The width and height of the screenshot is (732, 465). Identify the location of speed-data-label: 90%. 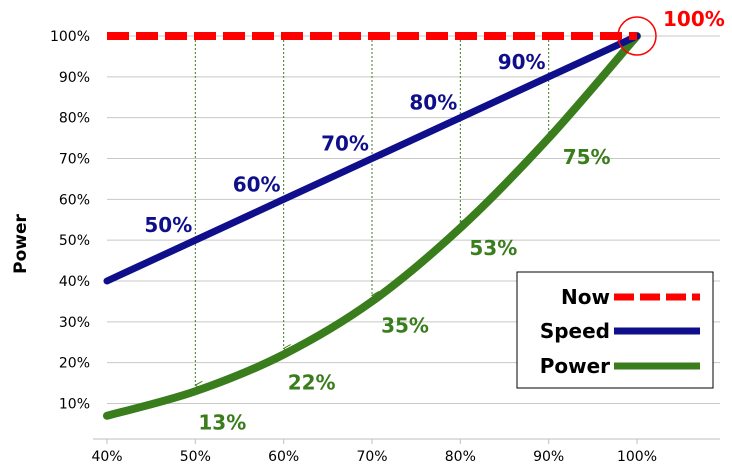
(522, 62).